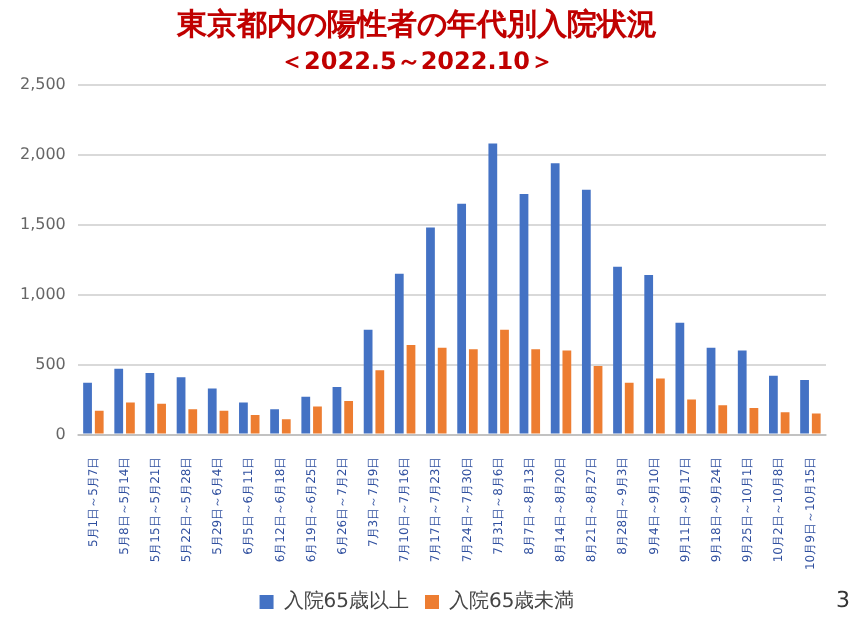 This screenshot has width=854, height=640. I want to click on chart-title: 東京都内の陽性者の年代別入院状況, so click(416, 23).